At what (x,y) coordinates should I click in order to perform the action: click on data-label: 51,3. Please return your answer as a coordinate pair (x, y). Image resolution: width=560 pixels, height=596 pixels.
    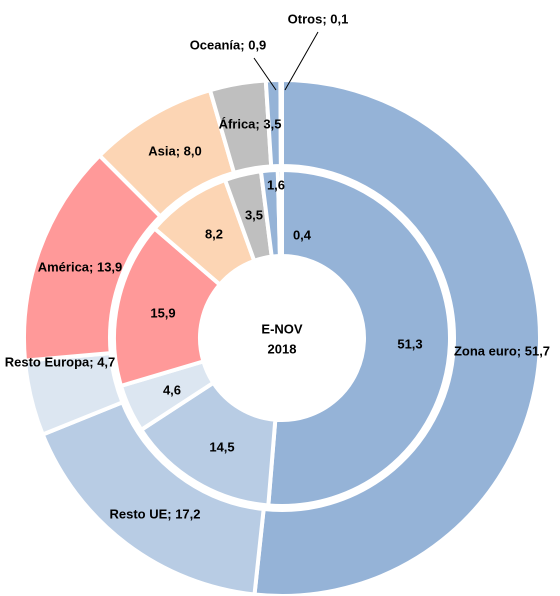
    Looking at the image, I should click on (409, 343).